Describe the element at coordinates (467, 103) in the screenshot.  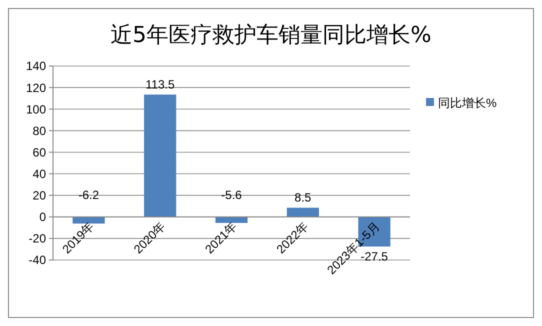
I see `legend-label: 同比增长%` at that location.